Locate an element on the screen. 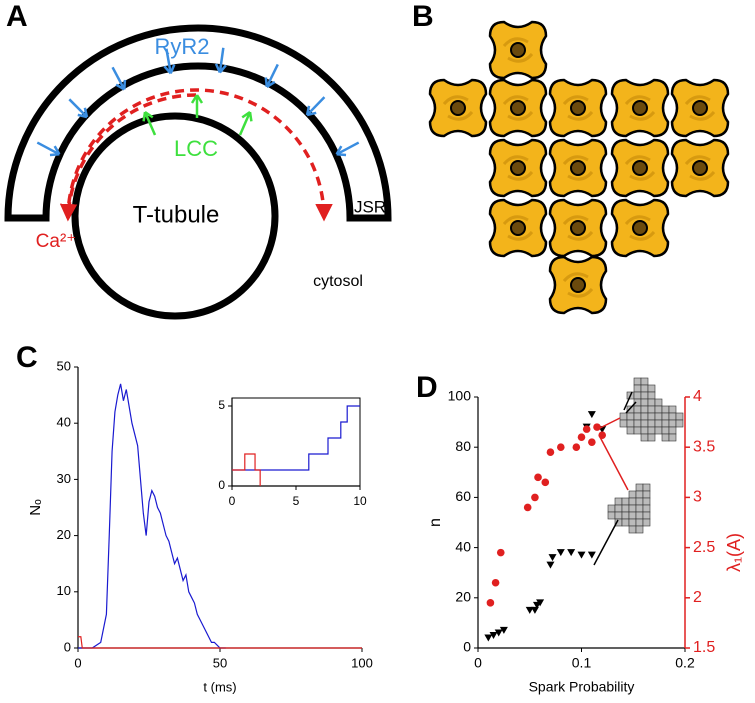  lcc-arrow is located at coordinates (245, 123).